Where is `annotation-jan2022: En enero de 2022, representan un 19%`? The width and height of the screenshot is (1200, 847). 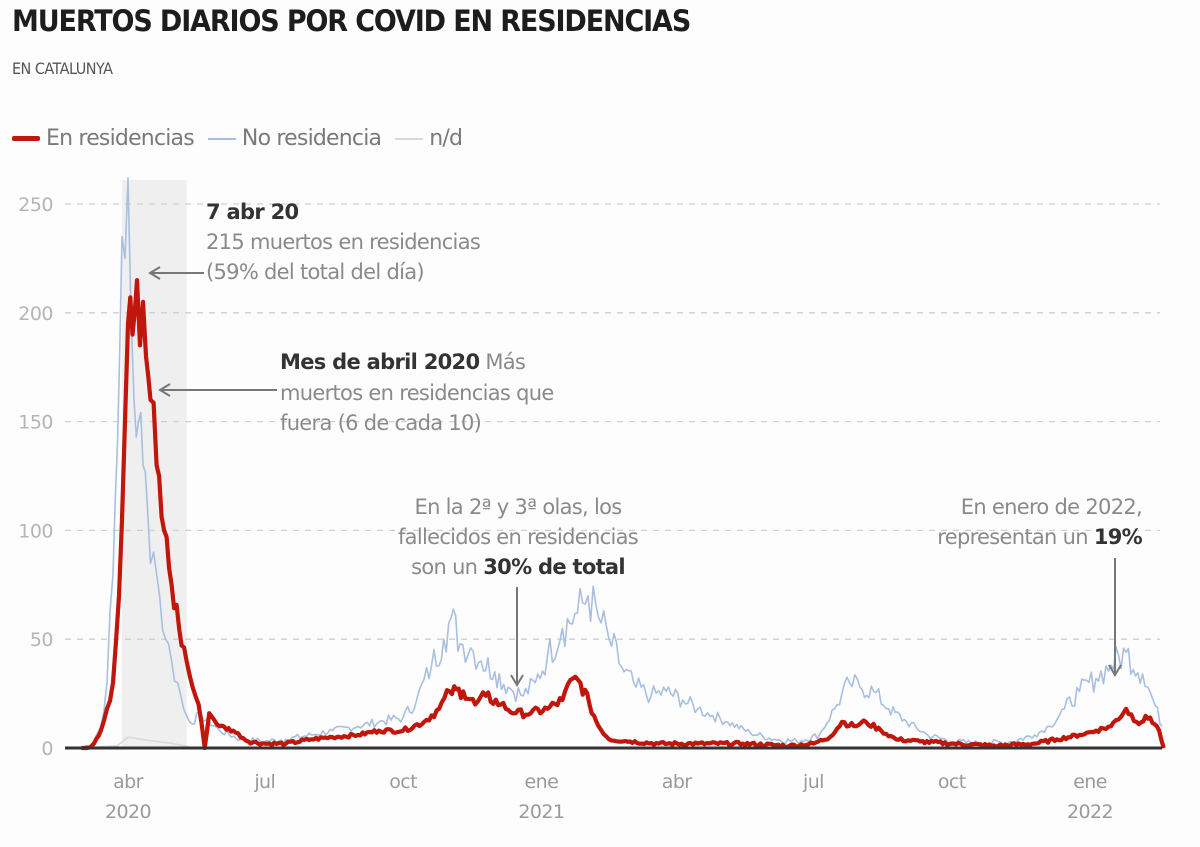
annotation-jan2022: En enero de 2022, representan un 19% is located at coordinates (1040, 586).